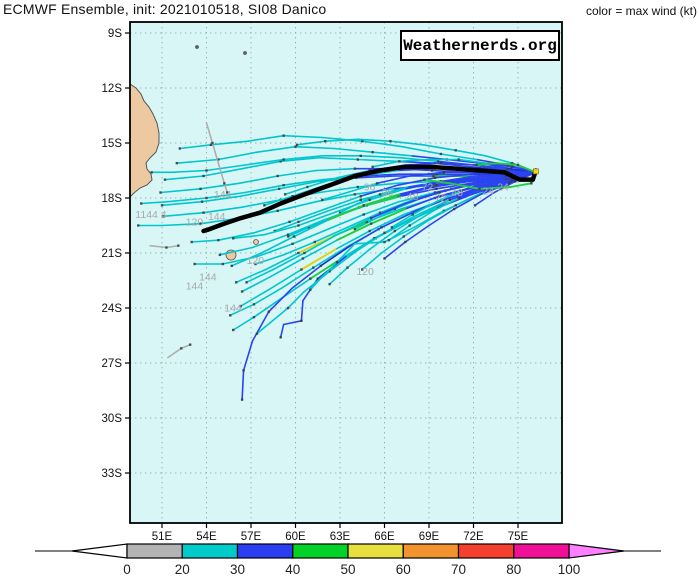 This screenshot has height=576, width=699. What do you see at coordinates (112, 199) in the screenshot?
I see `y-tick-label: 18S` at bounding box center [112, 199].